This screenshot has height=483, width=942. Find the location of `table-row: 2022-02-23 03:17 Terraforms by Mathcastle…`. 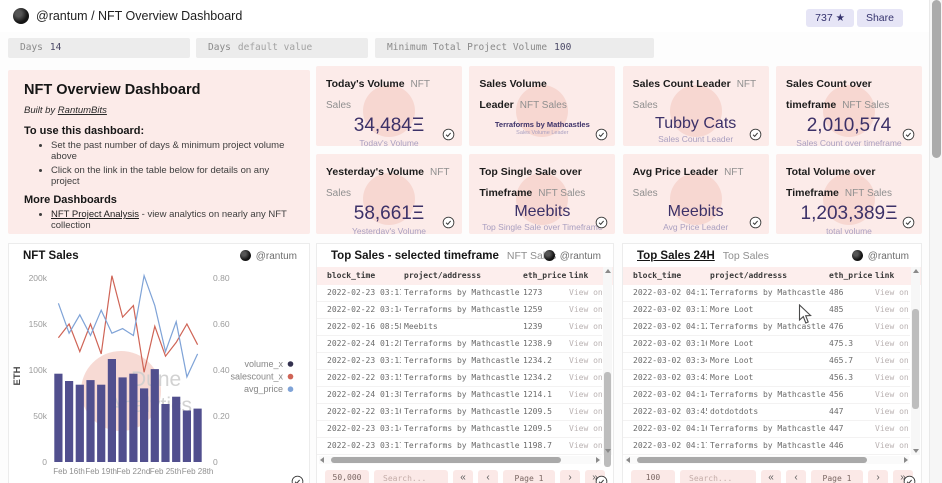

table-row: 2022-02-23 03:17 Terraforms by Mathcastle… is located at coordinates (459, 446).